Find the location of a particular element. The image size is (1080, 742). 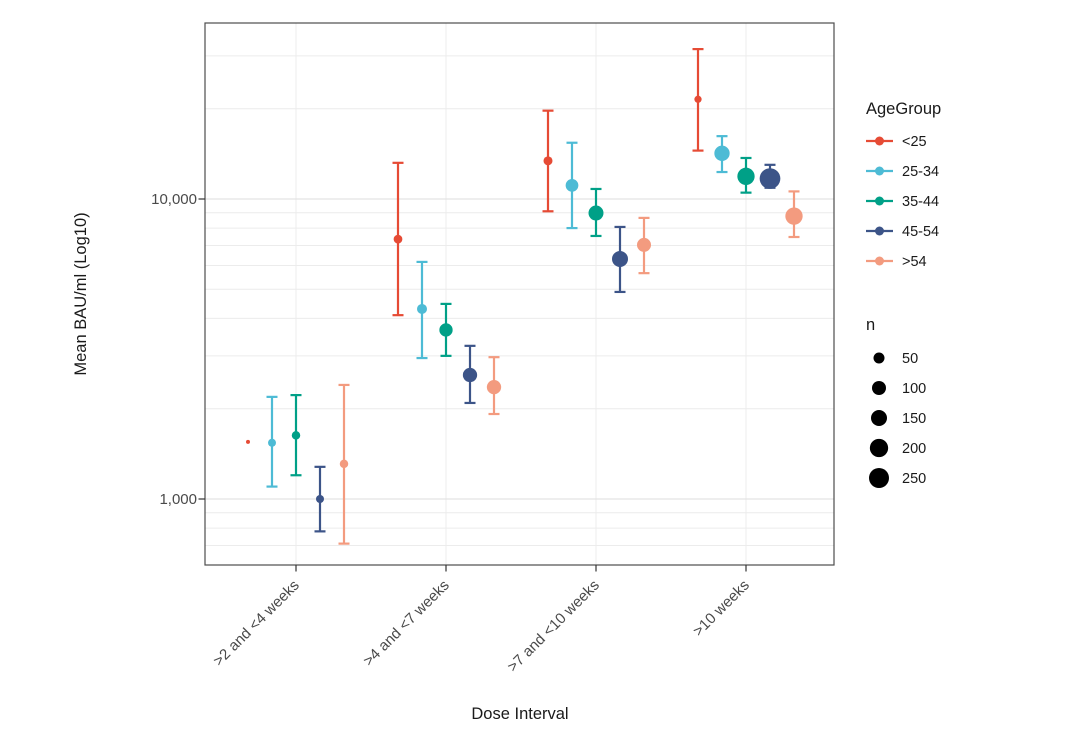

legend-agegroup-title: AgeGroup is located at coordinates (903, 109).